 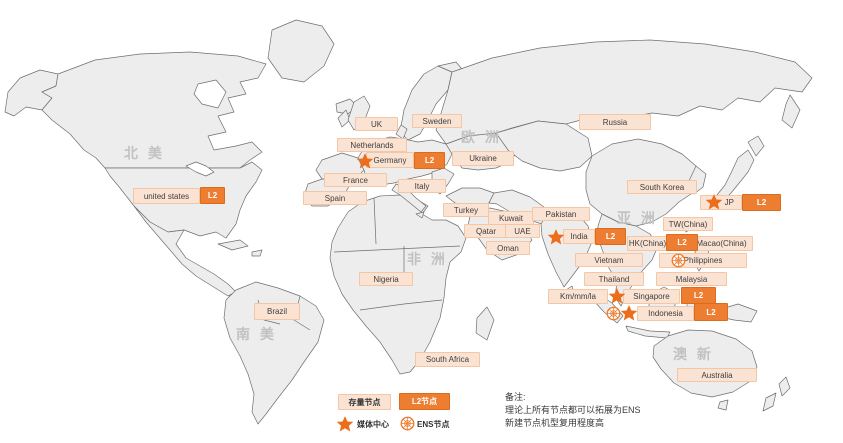 What do you see at coordinates (373, 424) in the screenshot?
I see `legend-media-center-label: 媒体中心` at bounding box center [373, 424].